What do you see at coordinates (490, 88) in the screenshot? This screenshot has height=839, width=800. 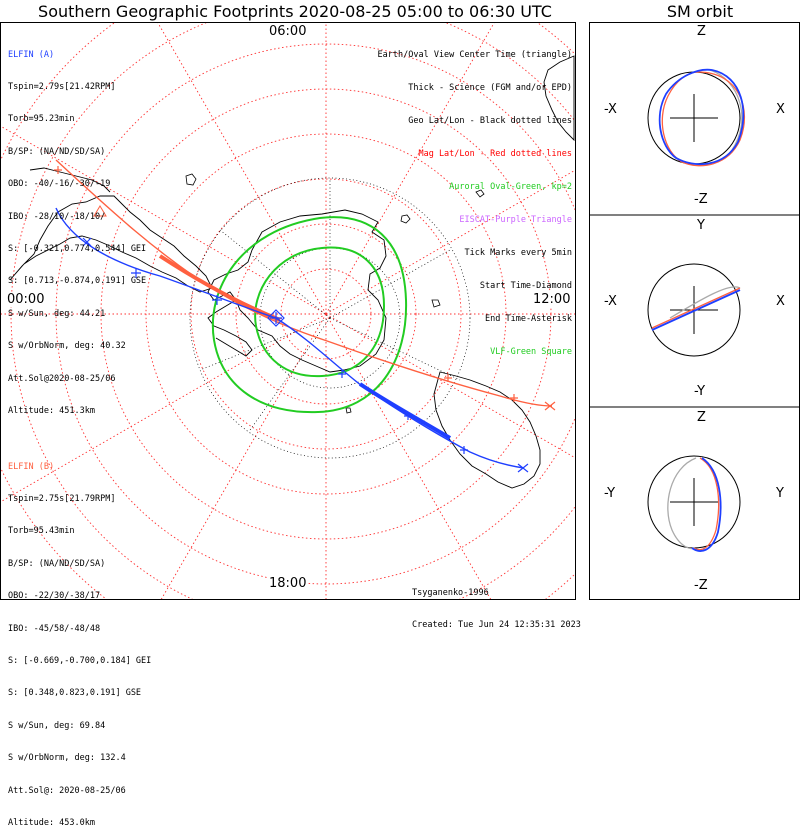 I see `legend-item: Thick - Science (FGM and/or EPD)` at bounding box center [490, 88].